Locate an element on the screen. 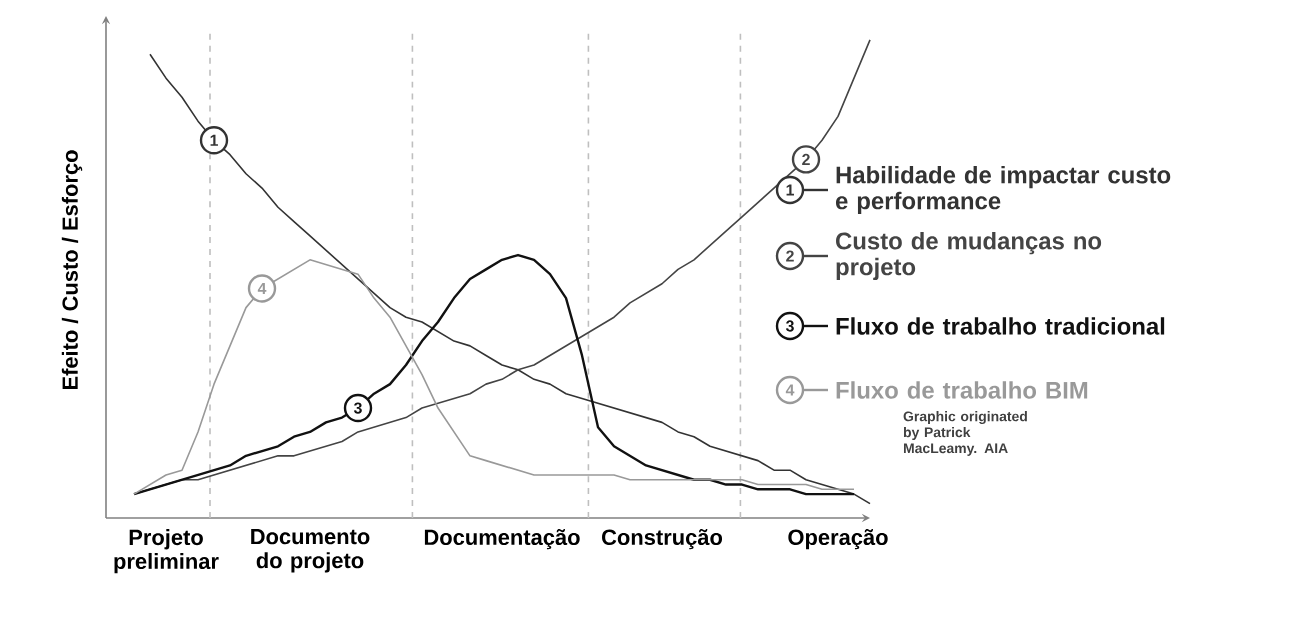 The width and height of the screenshot is (1308, 644). legend-label: Fluxo de trabalho tradicional is located at coordinates (1000, 326).